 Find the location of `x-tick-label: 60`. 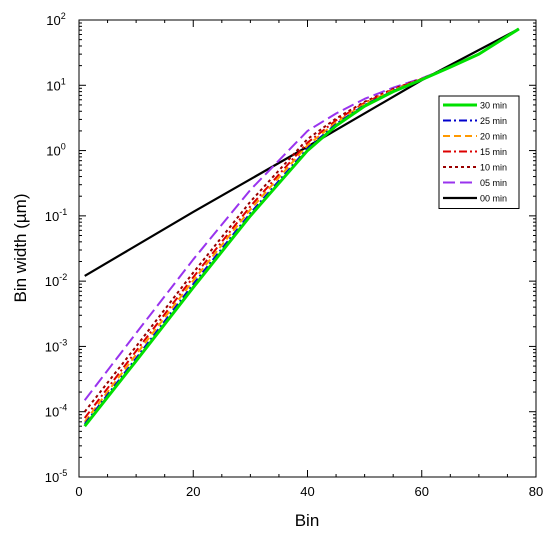

x-tick-label: 60 is located at coordinates (422, 491).